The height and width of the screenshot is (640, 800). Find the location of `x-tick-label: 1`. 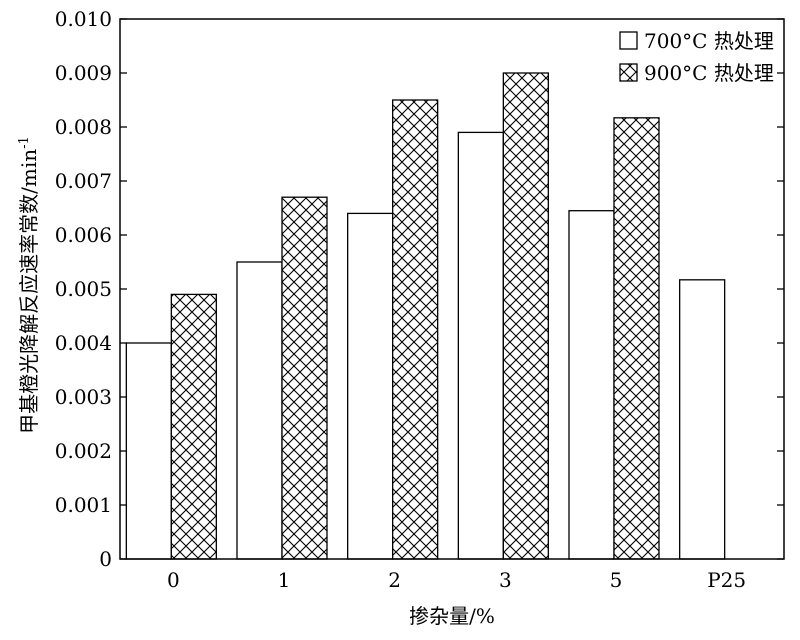

x-tick-label: 1 is located at coordinates (284, 580).